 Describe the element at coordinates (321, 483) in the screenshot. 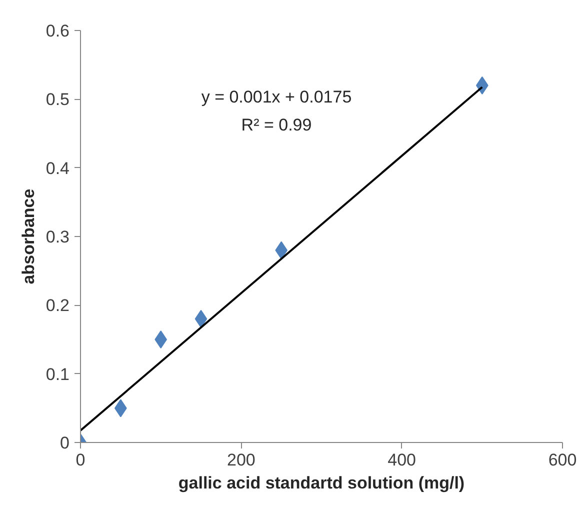

I see `x-axis-title: gallic acid standartd solution (mg/l)` at that location.